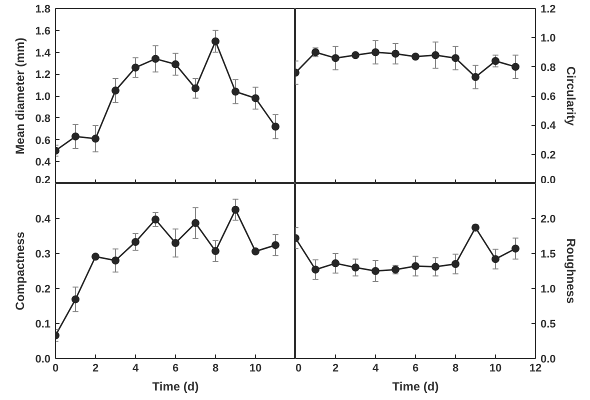 This screenshot has height=400, width=590. Describe the element at coordinates (43, 31) in the screenshot. I see `y-tick-label: 1.6` at that location.